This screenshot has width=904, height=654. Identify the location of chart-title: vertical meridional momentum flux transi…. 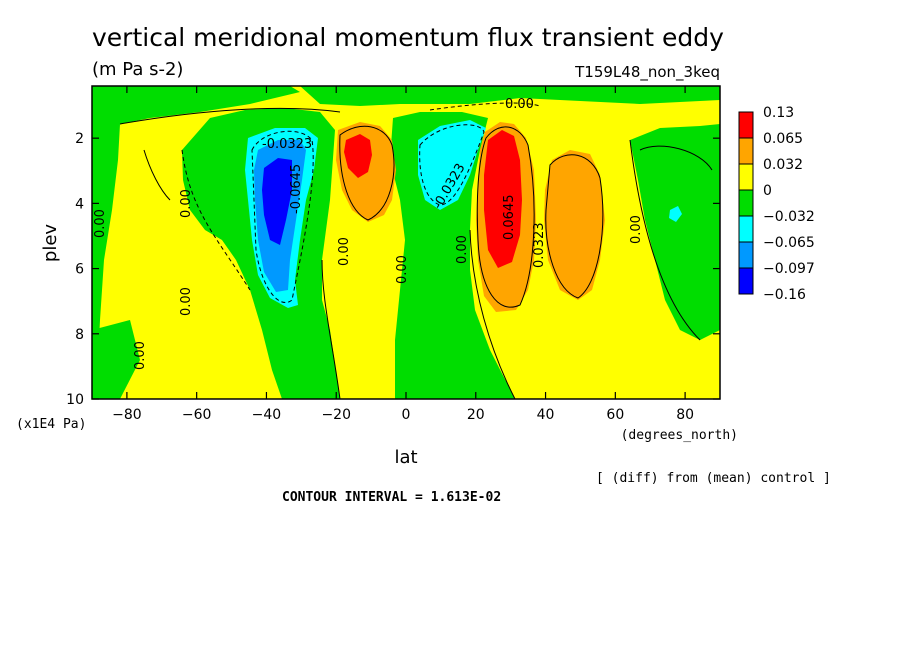
(408, 37).